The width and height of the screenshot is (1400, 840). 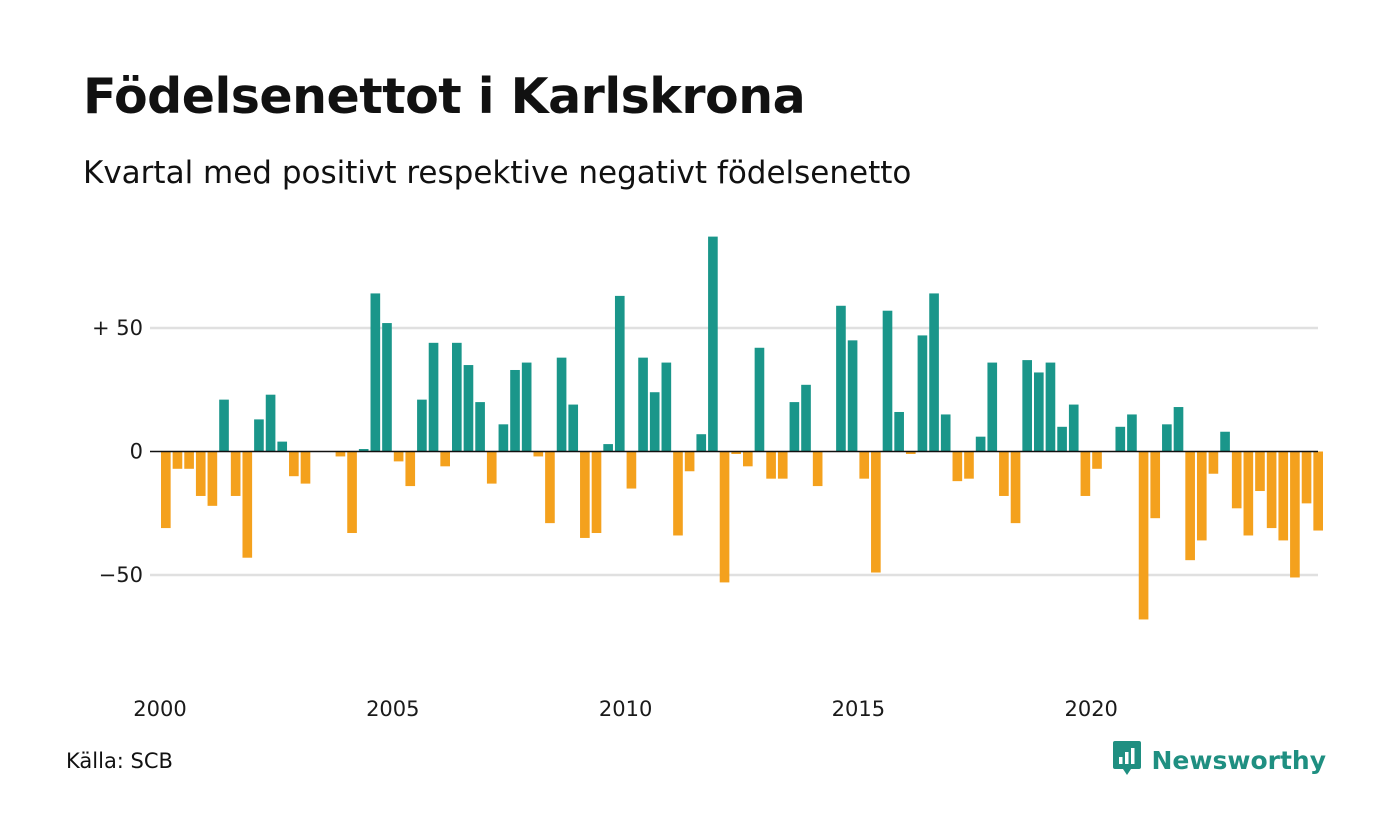 I want to click on brand-logo: Newsworthy, so click(x=1219, y=760).